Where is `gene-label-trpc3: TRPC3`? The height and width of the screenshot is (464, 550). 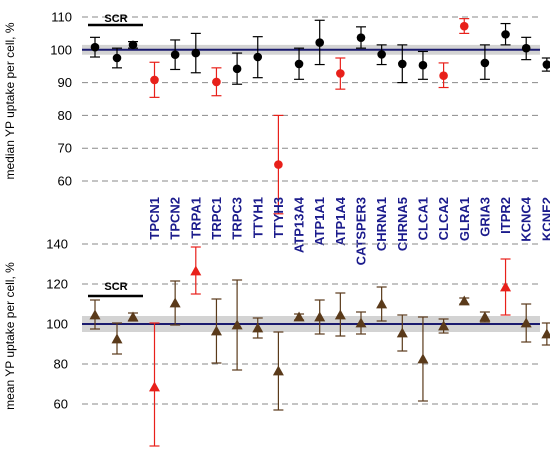
gene-label-trpc3: TRPC3 is located at coordinates (237, 218).